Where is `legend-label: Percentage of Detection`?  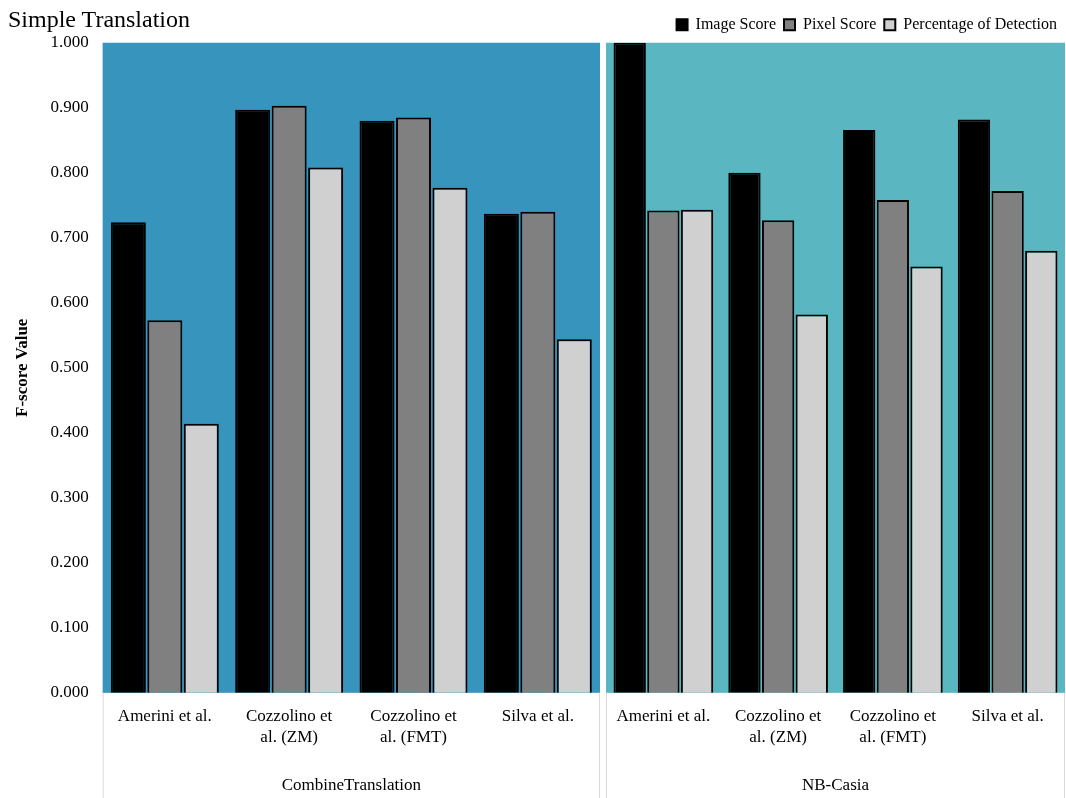 legend-label: Percentage of Detection is located at coordinates (980, 24).